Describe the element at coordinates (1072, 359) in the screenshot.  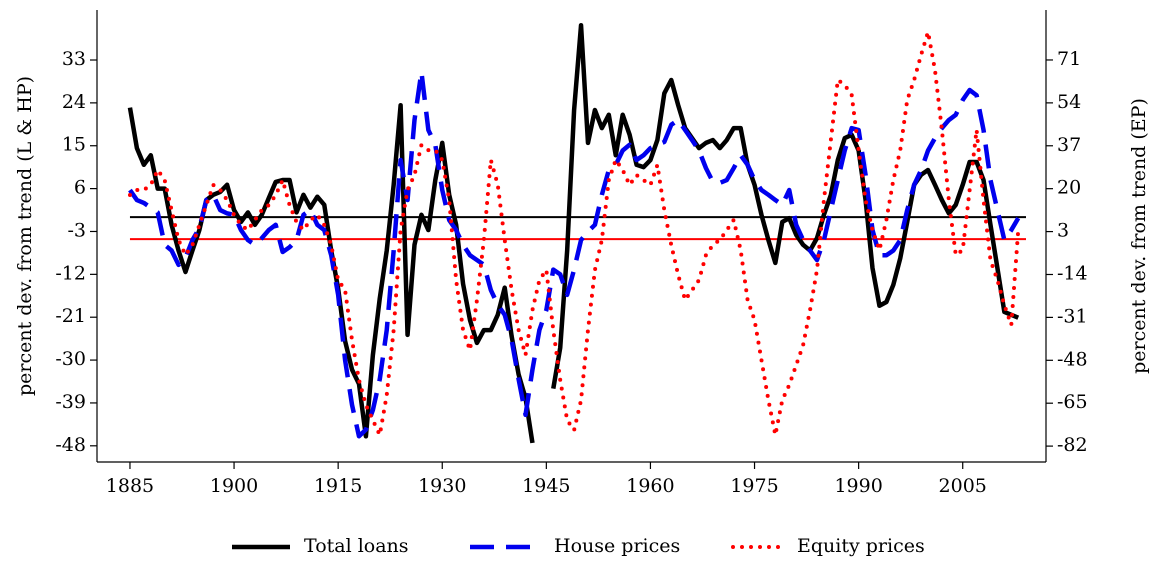
I see `y2-tick-label: -48` at that location.